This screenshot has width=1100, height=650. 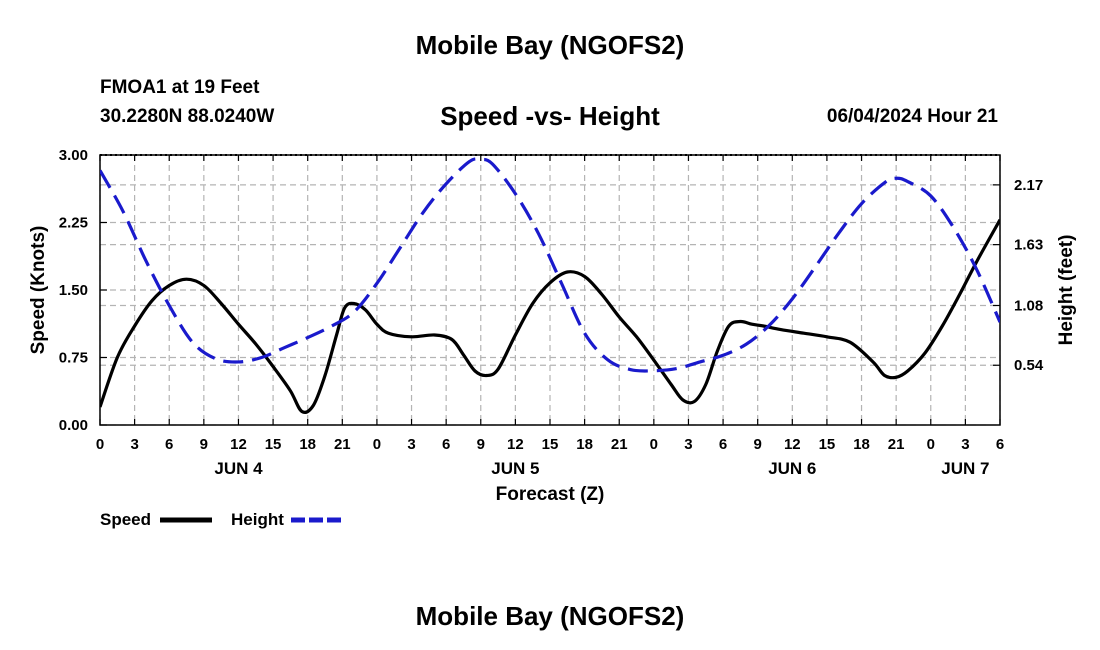 What do you see at coordinates (515, 468) in the screenshot?
I see `day-label: JUN 5` at bounding box center [515, 468].